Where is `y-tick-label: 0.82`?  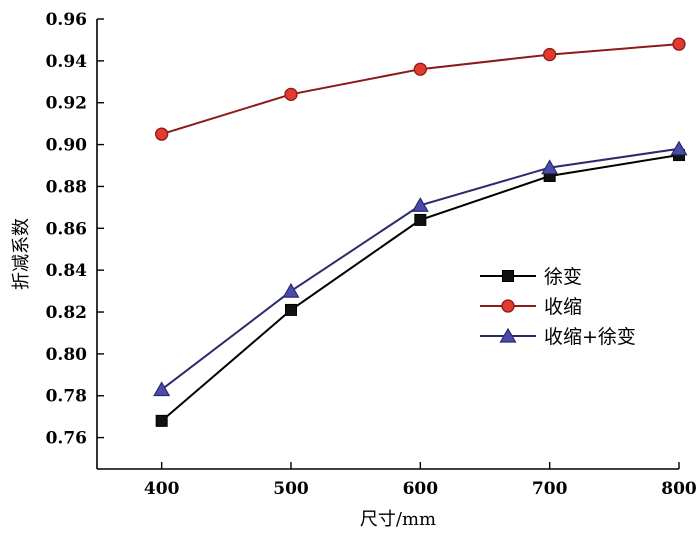 y-tick-label: 0.82 is located at coordinates (66, 313).